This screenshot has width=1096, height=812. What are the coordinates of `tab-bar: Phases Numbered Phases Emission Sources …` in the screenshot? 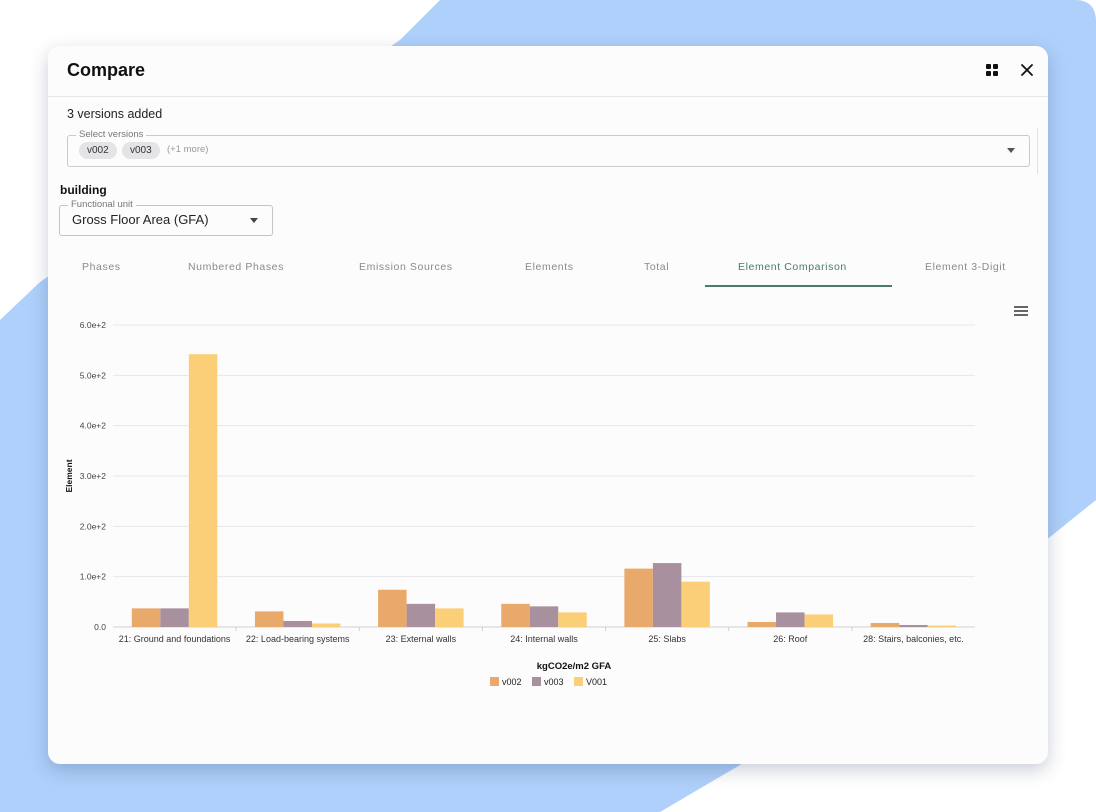 It's located at (548, 269).